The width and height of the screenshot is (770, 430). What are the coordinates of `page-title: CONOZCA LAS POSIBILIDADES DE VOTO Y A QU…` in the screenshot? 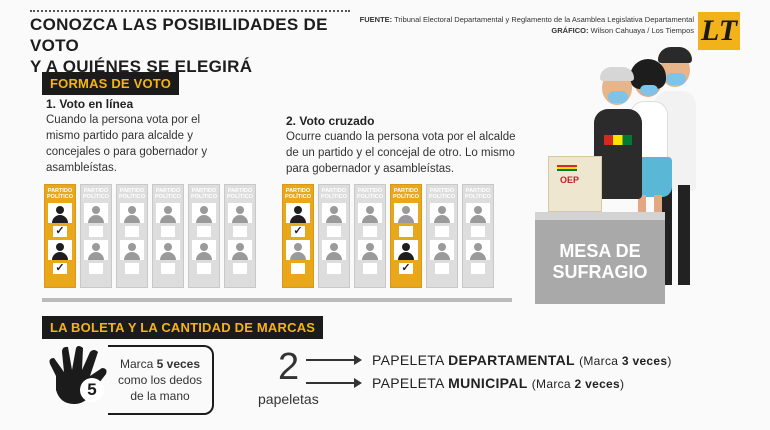 It's located at (195, 45).